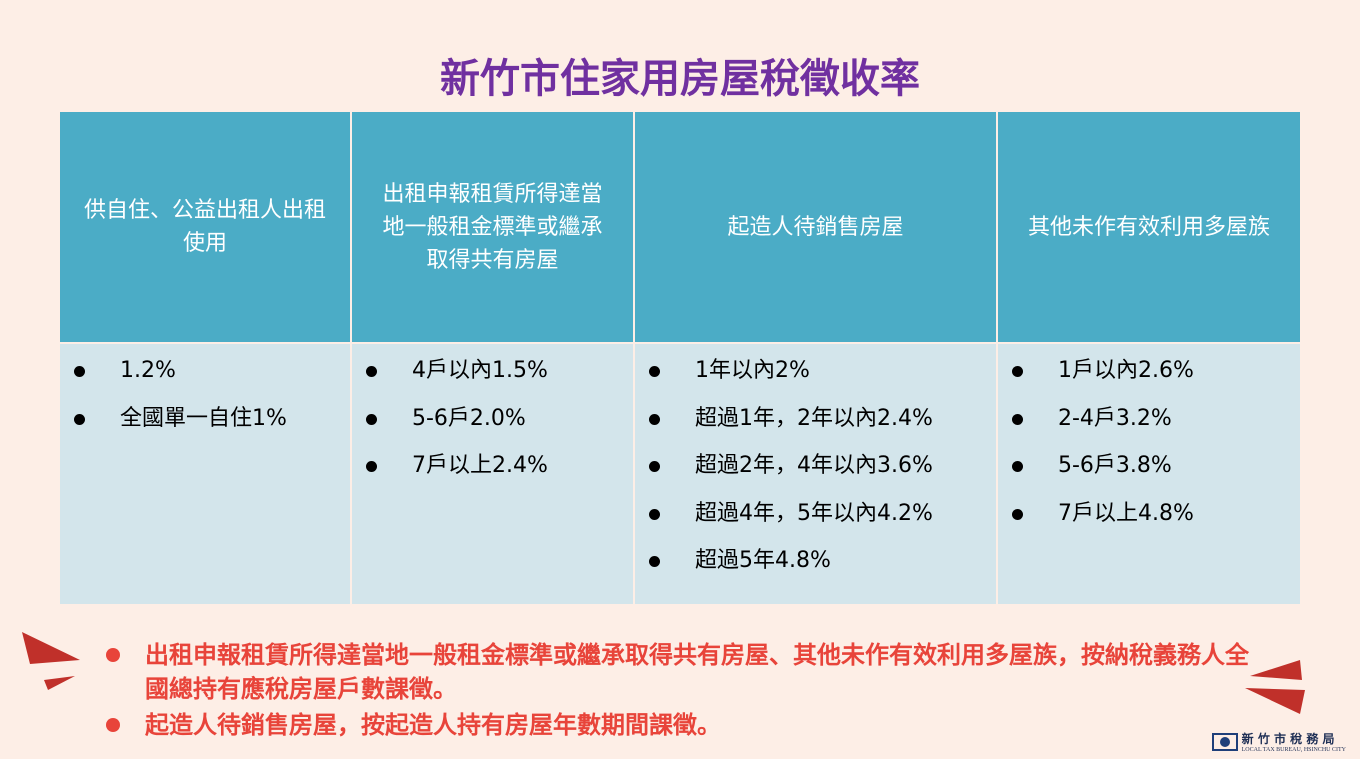 The image size is (1360, 759). Describe the element at coordinates (815, 570) in the screenshot. I see `list-item: 超過5年4.8%` at that location.